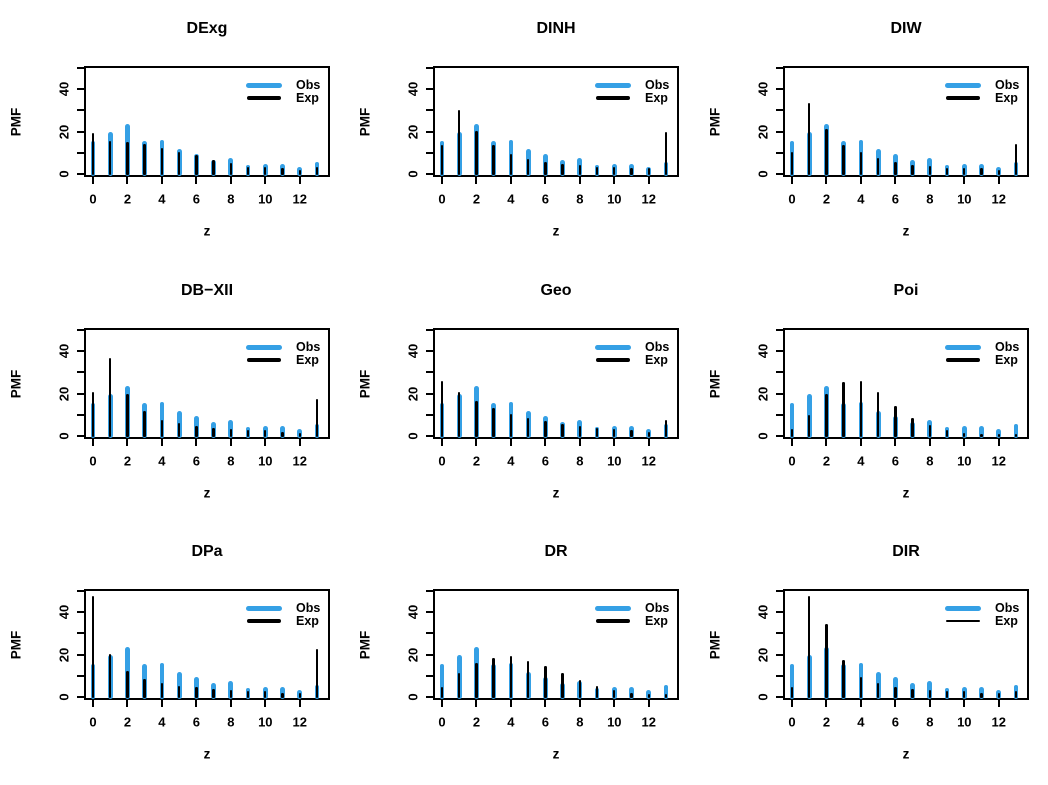 The width and height of the screenshot is (1048, 785). What do you see at coordinates (930, 461) in the screenshot?
I see `x-tick-label: 8` at bounding box center [930, 461].